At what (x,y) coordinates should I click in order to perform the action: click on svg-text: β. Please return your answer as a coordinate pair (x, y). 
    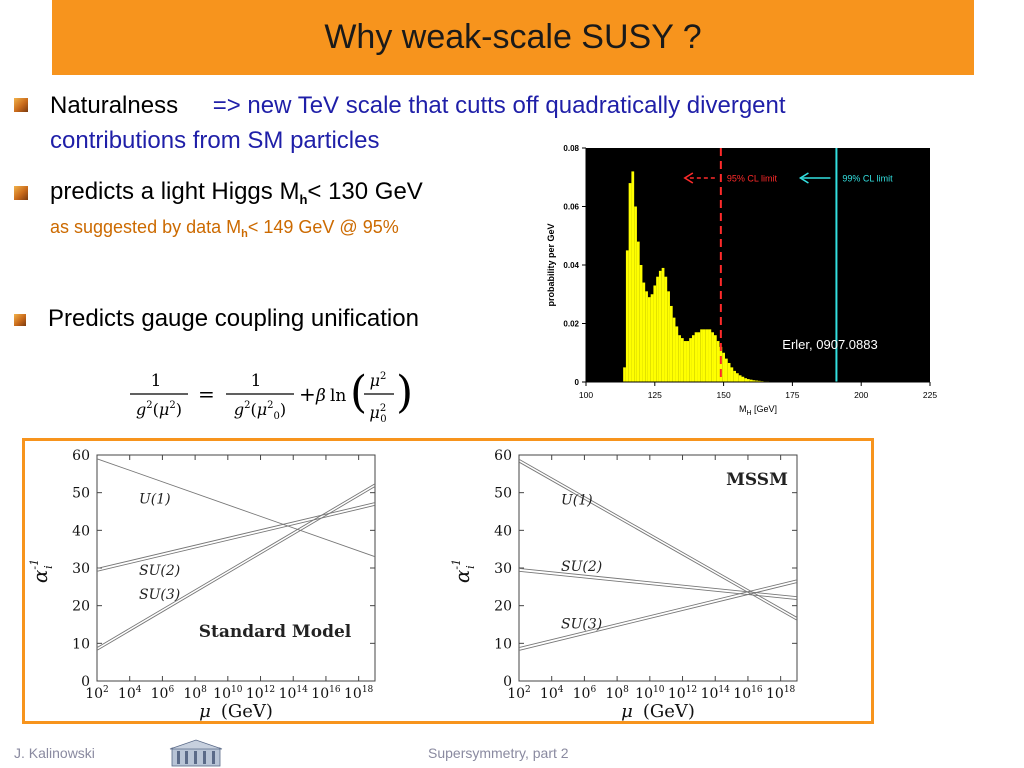
    Looking at the image, I should click on (320, 396).